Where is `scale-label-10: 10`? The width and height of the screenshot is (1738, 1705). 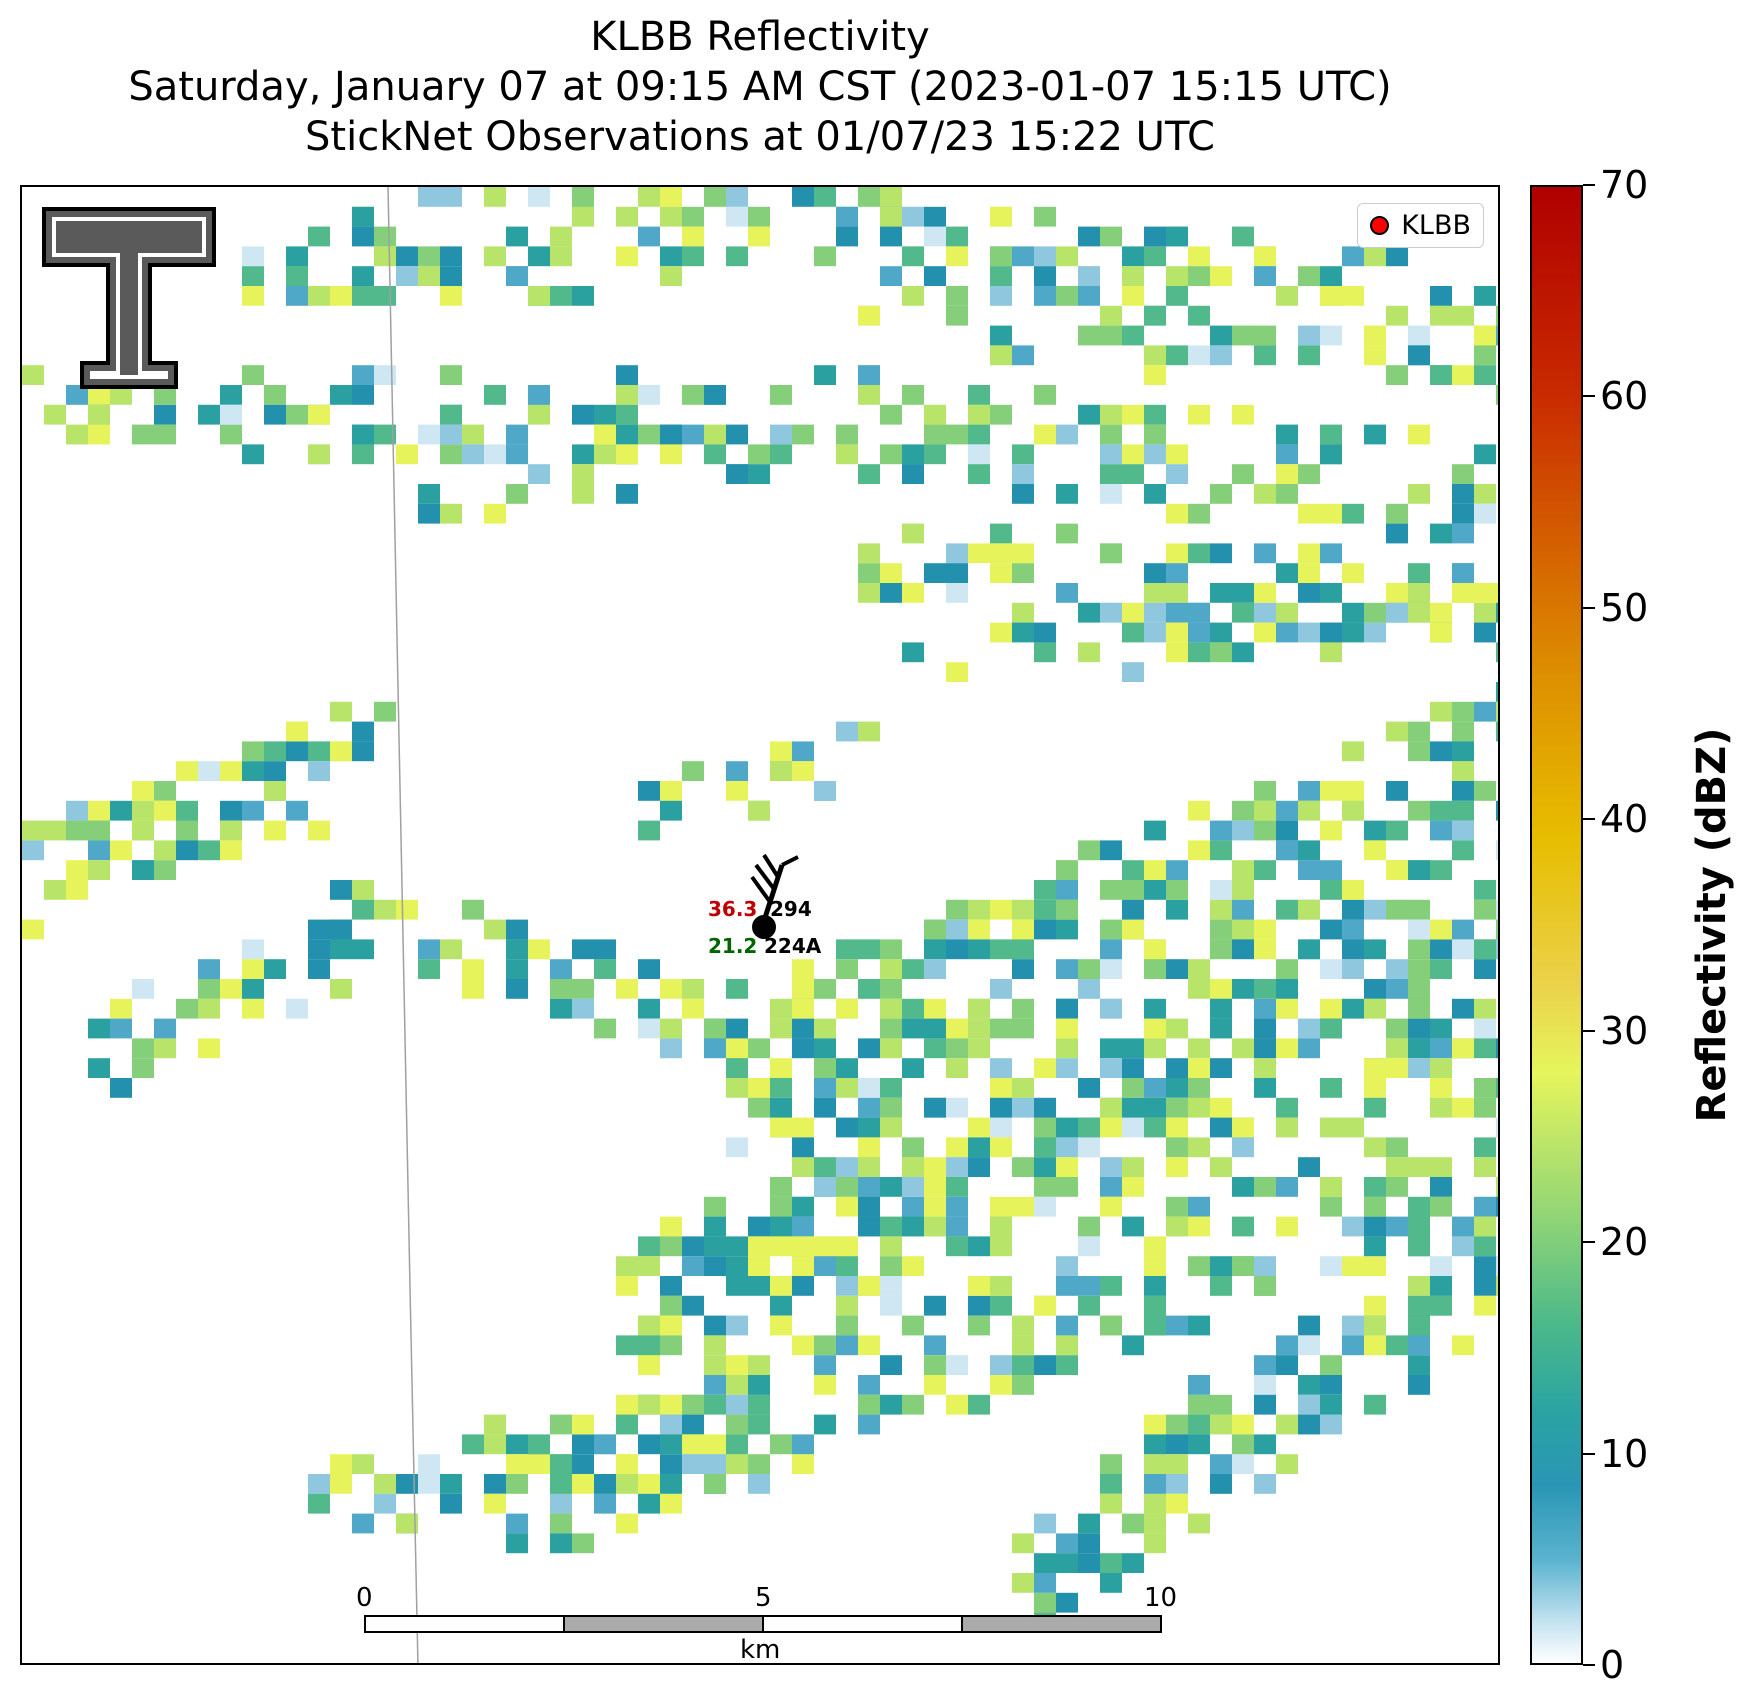
scale-label-10: 10 is located at coordinates (1161, 1598).